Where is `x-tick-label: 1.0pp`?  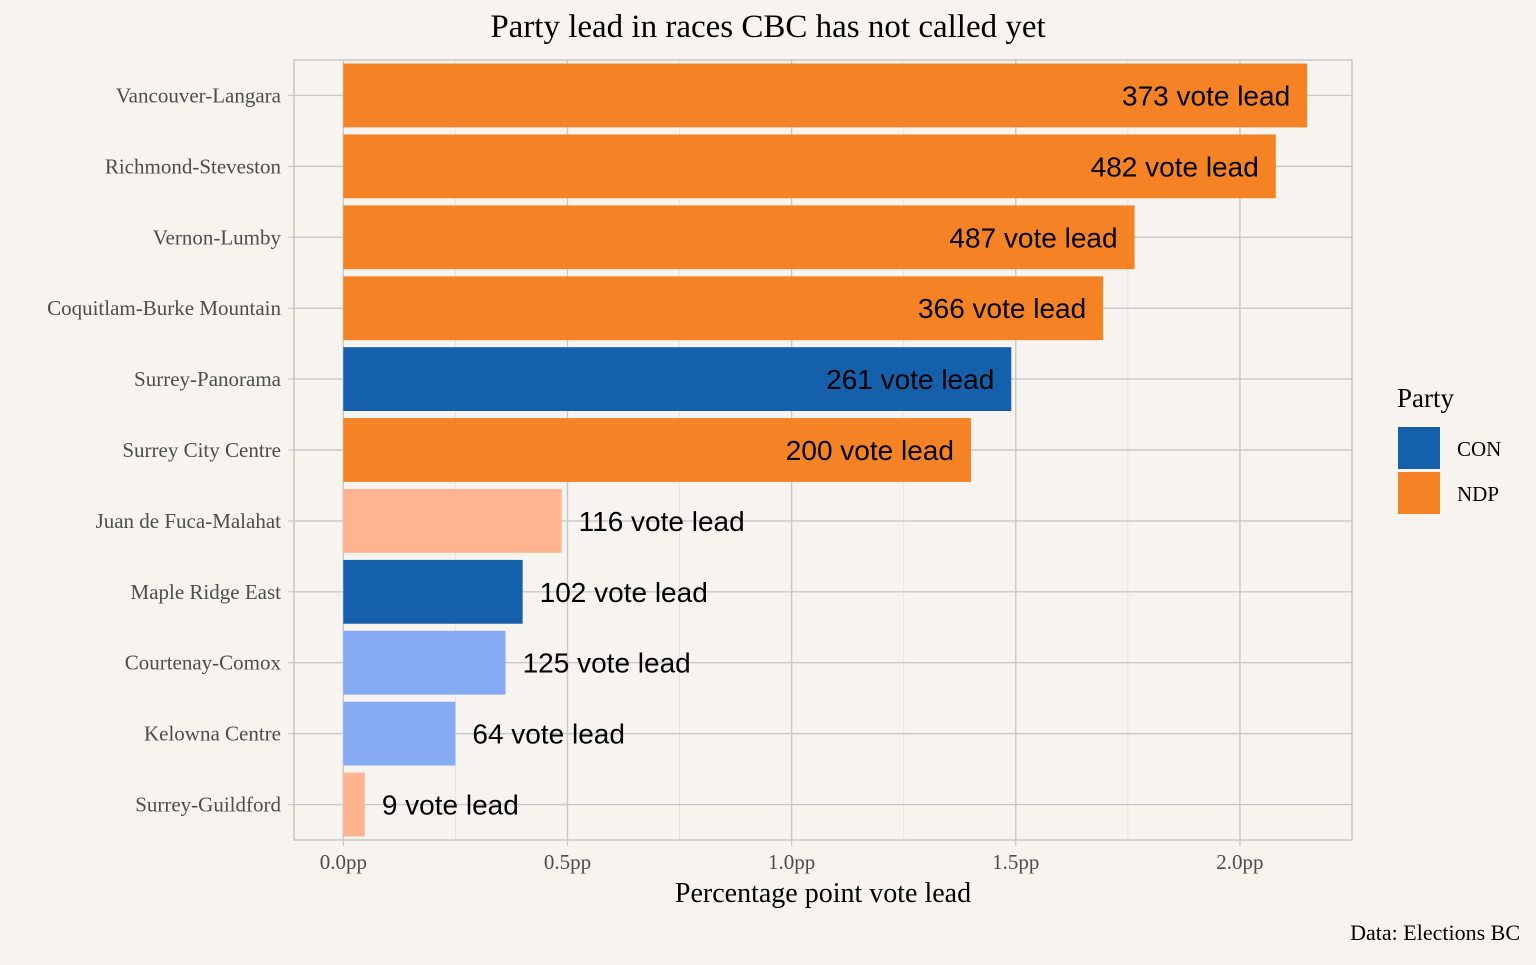
x-tick-label: 1.0pp is located at coordinates (791, 862).